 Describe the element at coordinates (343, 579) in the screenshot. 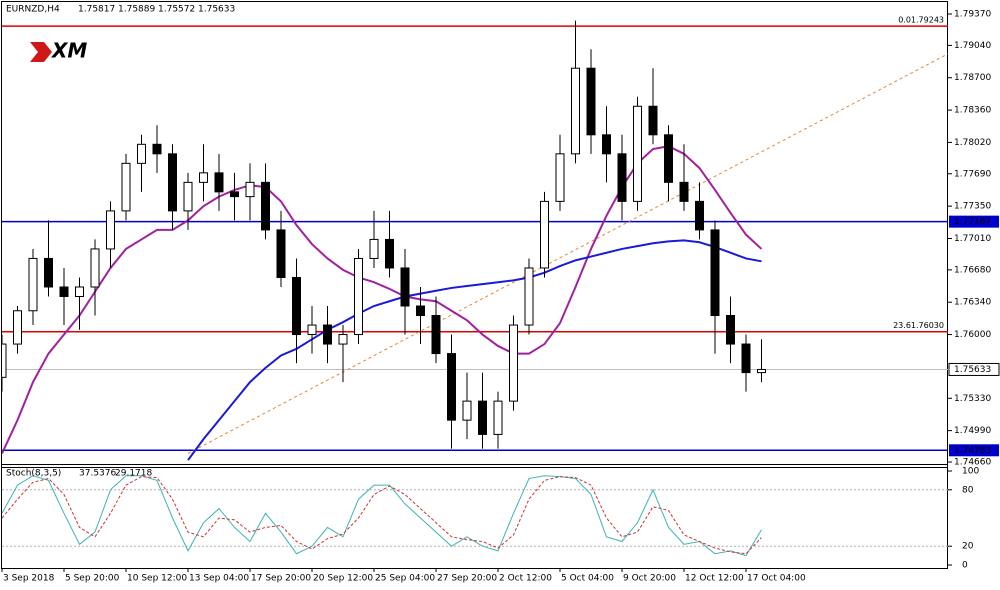

I see `x-tick-label: 20 Sep 12:00` at that location.